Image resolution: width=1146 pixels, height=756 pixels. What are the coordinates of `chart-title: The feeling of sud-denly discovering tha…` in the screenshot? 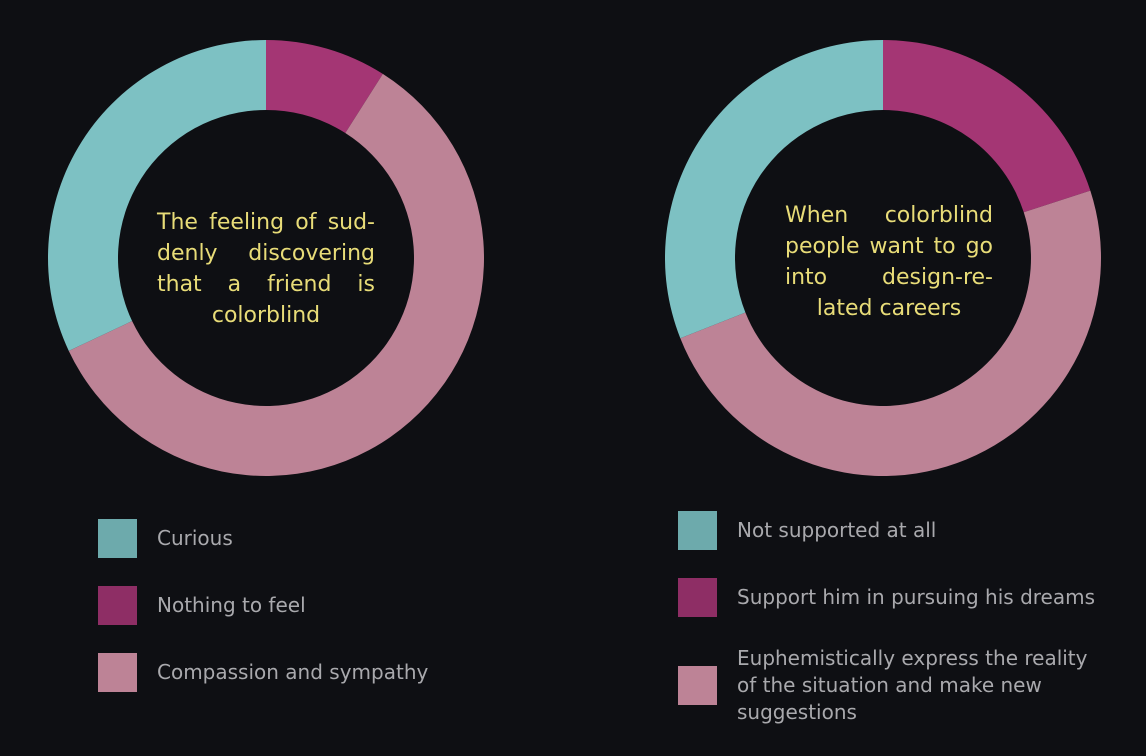 It's located at (266, 269).